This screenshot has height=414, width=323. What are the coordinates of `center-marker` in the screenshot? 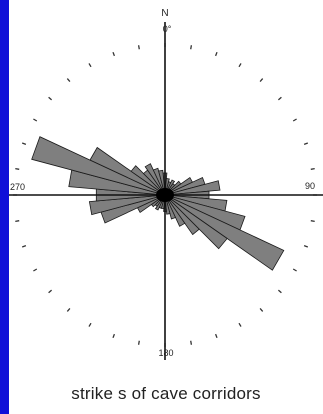 It's located at (165, 195).